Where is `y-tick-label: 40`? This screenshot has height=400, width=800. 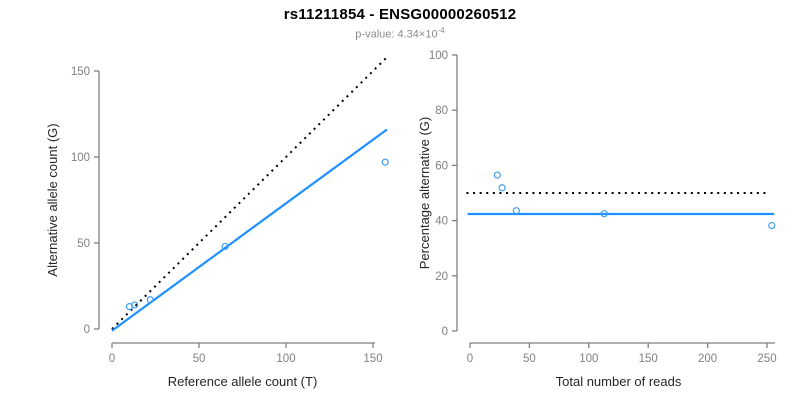
y-tick-label: 40 is located at coordinates (441, 222).